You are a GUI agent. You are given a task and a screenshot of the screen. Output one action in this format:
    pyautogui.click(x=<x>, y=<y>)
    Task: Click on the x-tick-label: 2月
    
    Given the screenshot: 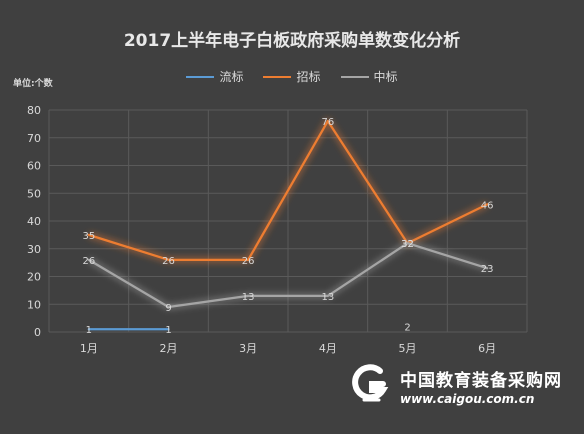 What is the action you would take?
    pyautogui.click(x=169, y=348)
    